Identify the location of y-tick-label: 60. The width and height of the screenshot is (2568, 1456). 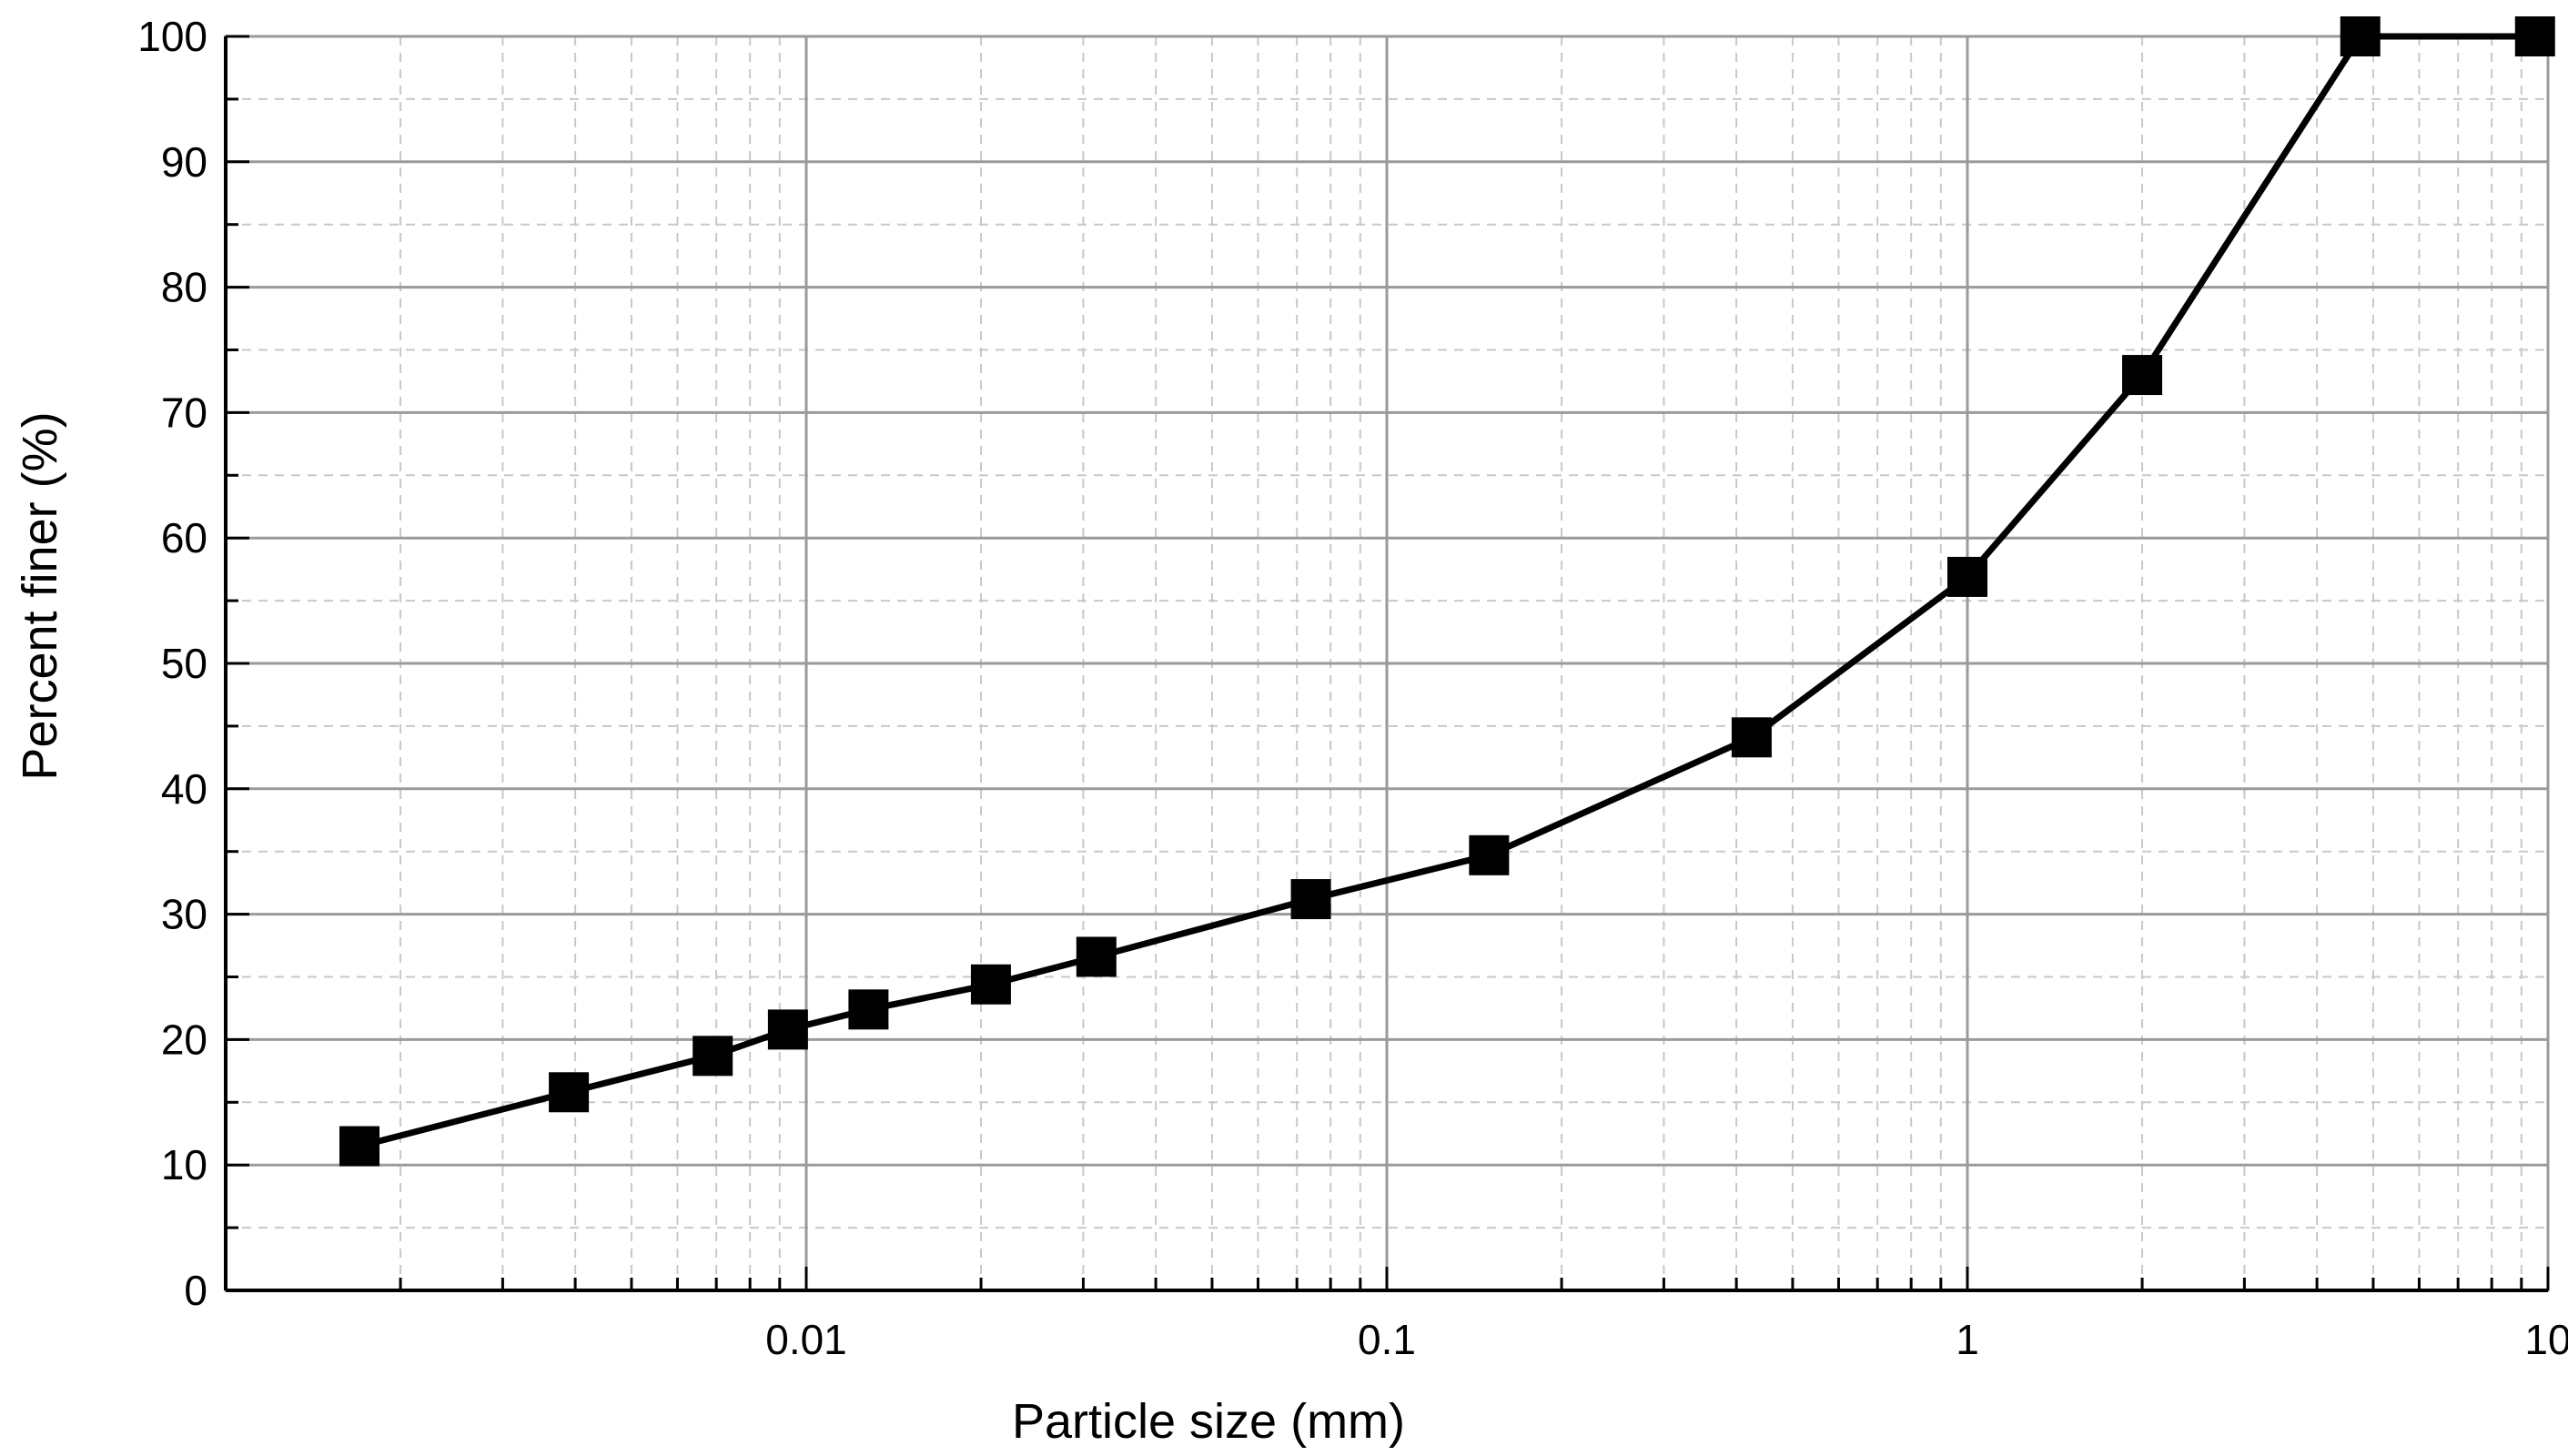
(184, 538).